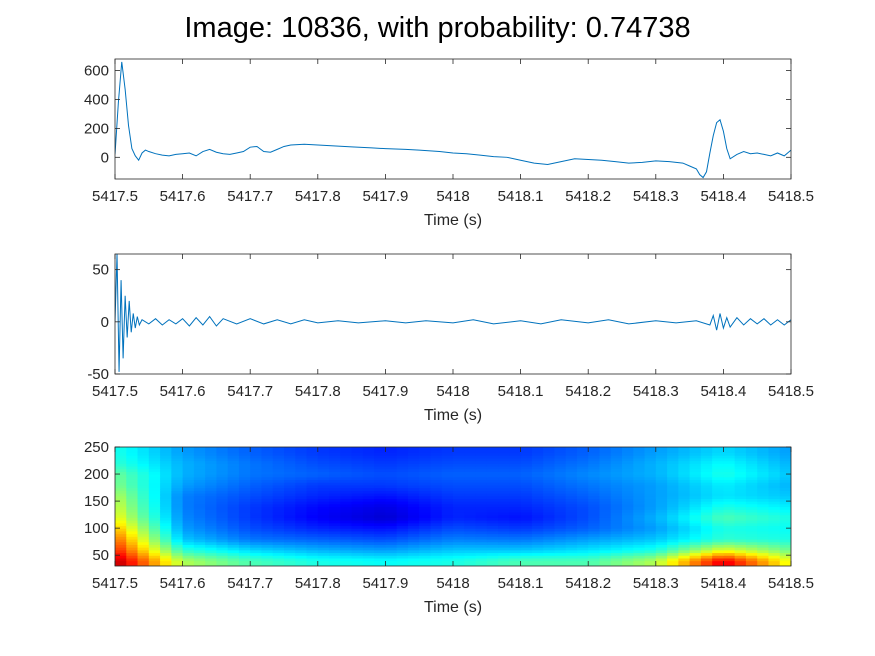 This screenshot has height=656, width=875. Describe the element at coordinates (115, 583) in the screenshot. I see `x-tick-label: 5417.5` at that location.